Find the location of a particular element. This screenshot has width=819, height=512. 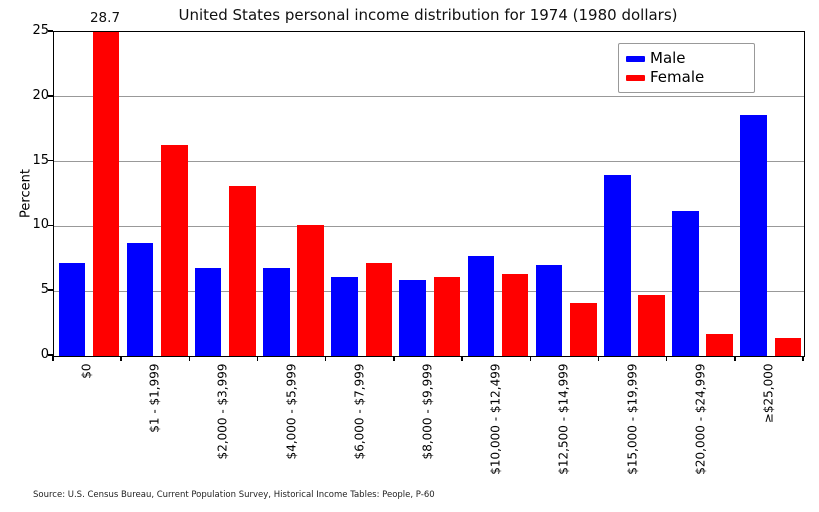

y-axis-label: Percent is located at coordinates (26, 193).